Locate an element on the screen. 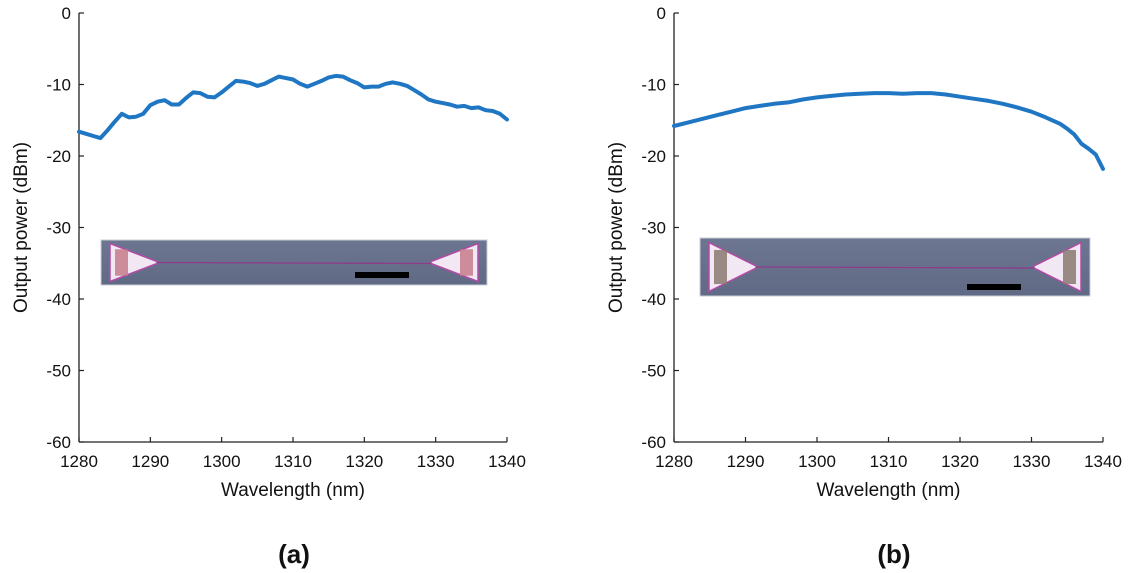 The image size is (1133, 573). panel-caption: (a) is located at coordinates (294, 554).